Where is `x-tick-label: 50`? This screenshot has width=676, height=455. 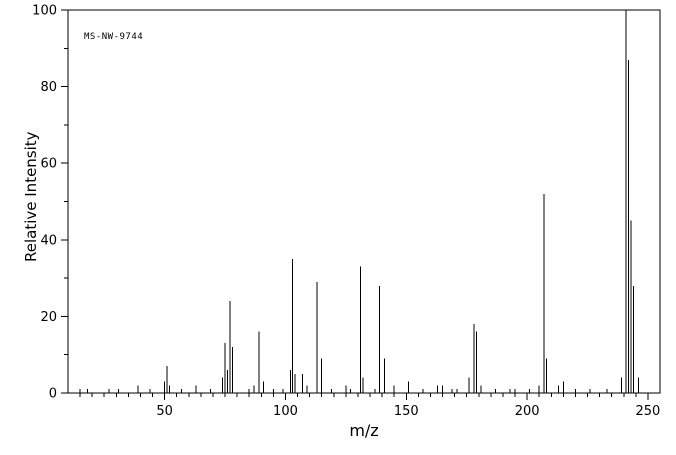 x-tick-label: 50 is located at coordinates (164, 411).